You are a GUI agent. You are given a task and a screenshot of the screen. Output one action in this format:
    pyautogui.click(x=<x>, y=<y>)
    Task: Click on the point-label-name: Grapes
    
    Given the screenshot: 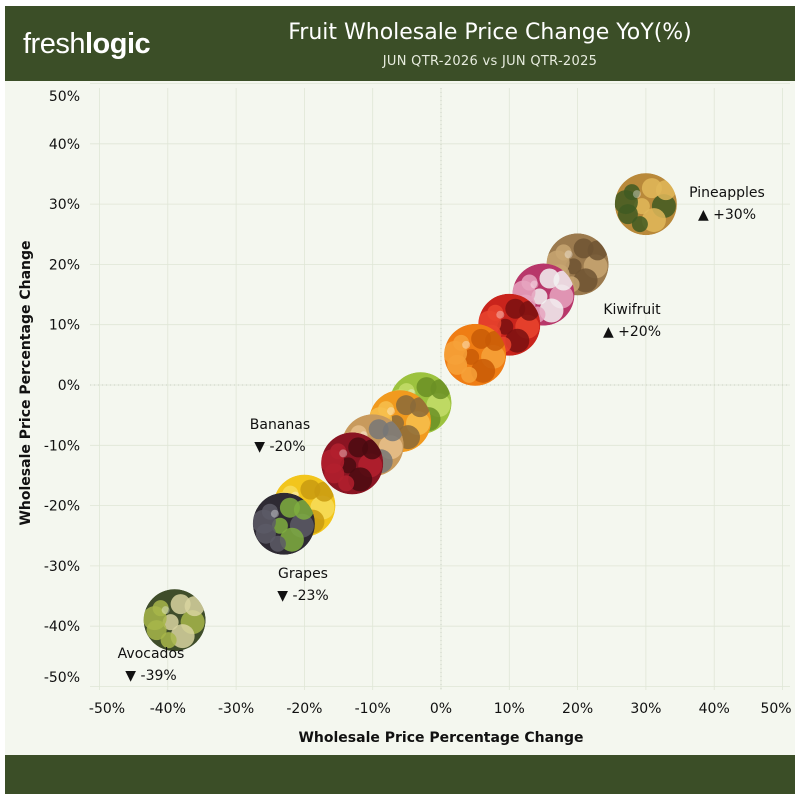 What is the action you would take?
    pyautogui.click(x=303, y=574)
    